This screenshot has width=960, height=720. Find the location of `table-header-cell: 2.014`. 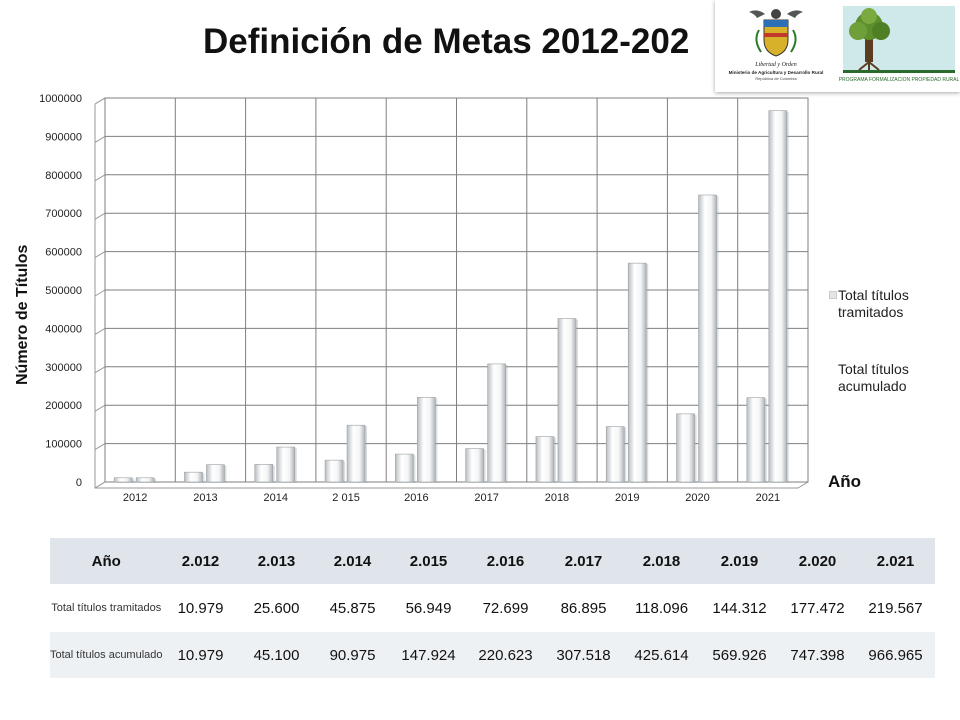

table-header-cell: 2.014 is located at coordinates (352, 561).